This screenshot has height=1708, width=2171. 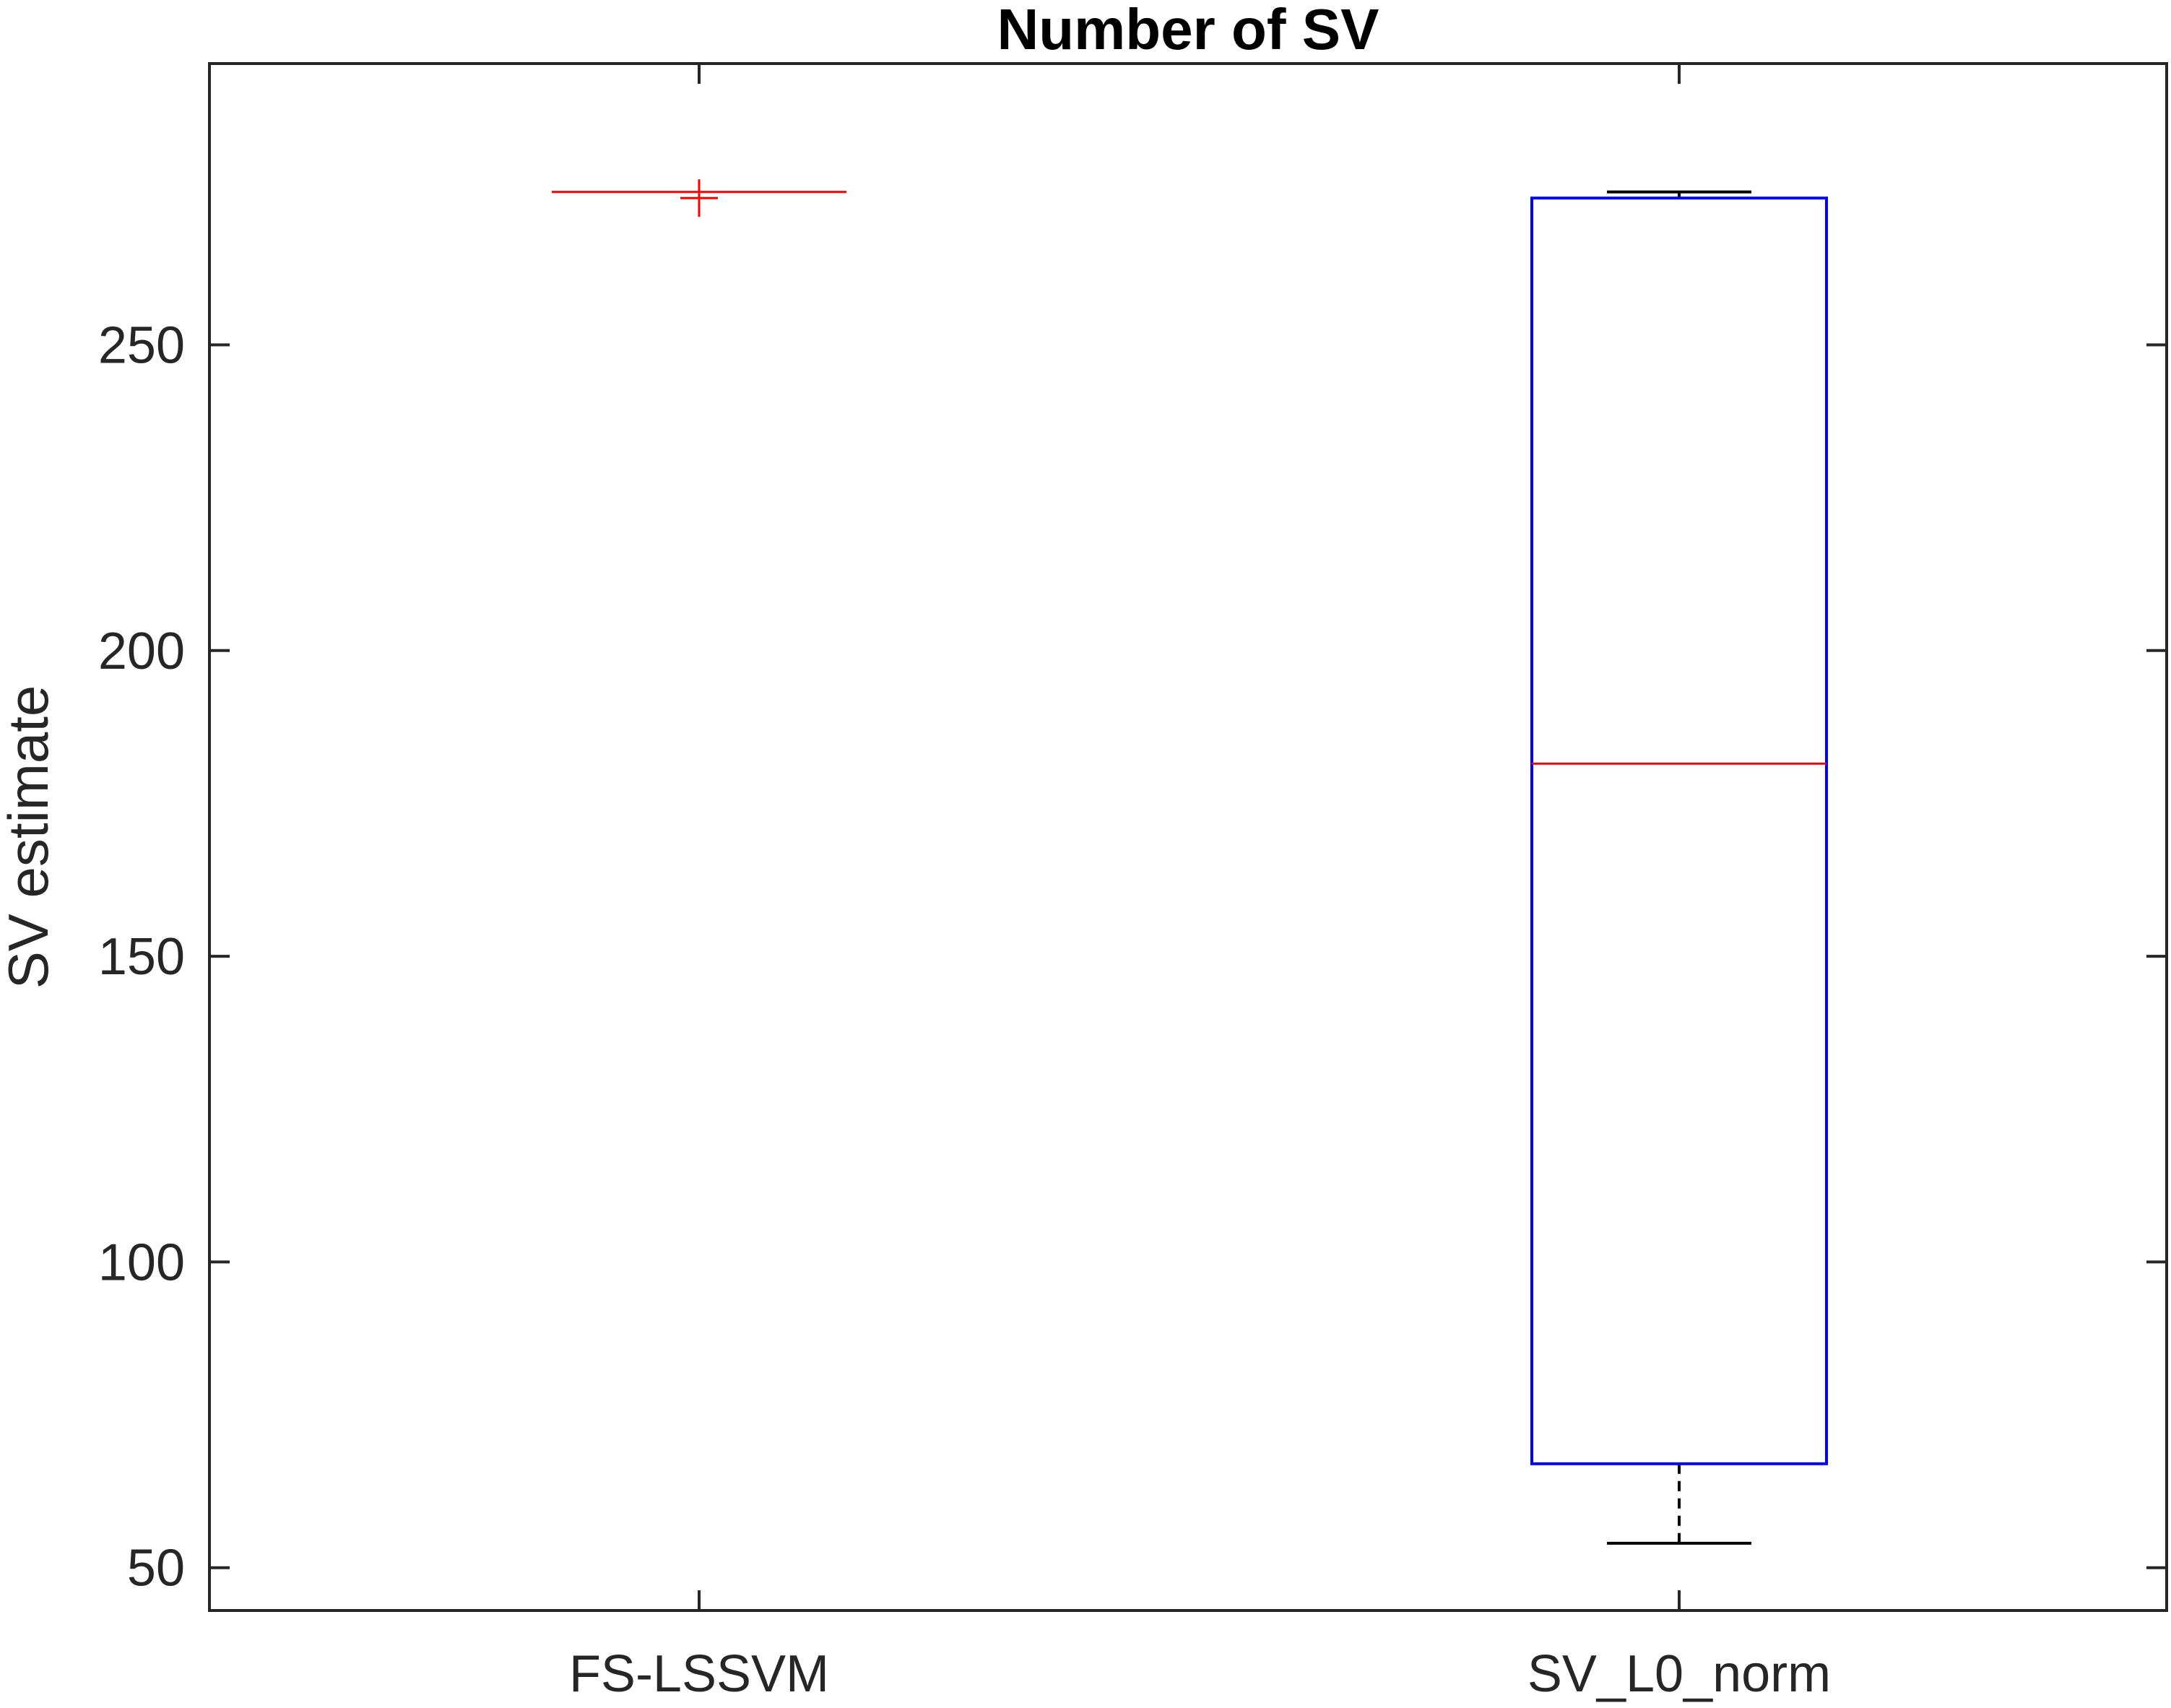 What do you see at coordinates (699, 1674) in the screenshot?
I see `x-tick-label-0: FS-LSSVM` at bounding box center [699, 1674].